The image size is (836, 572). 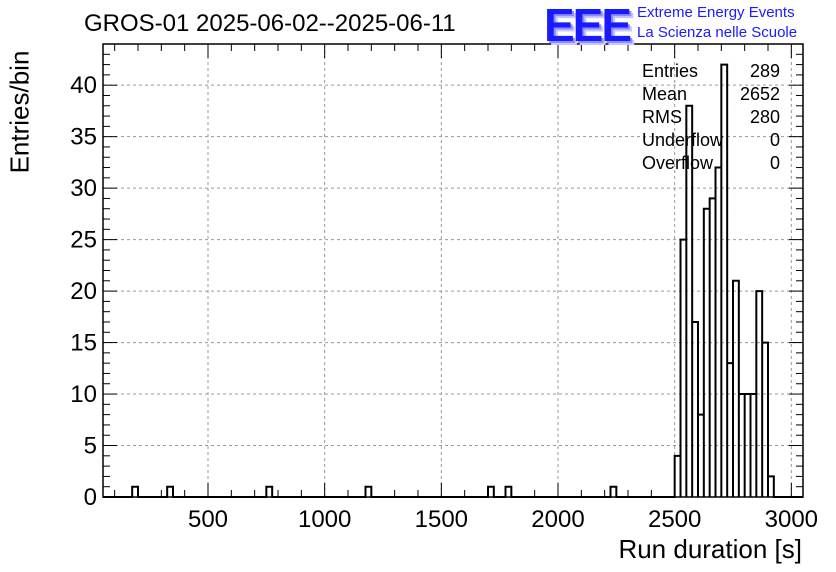 I want to click on x-tick-label: 3000, so click(x=791, y=519).